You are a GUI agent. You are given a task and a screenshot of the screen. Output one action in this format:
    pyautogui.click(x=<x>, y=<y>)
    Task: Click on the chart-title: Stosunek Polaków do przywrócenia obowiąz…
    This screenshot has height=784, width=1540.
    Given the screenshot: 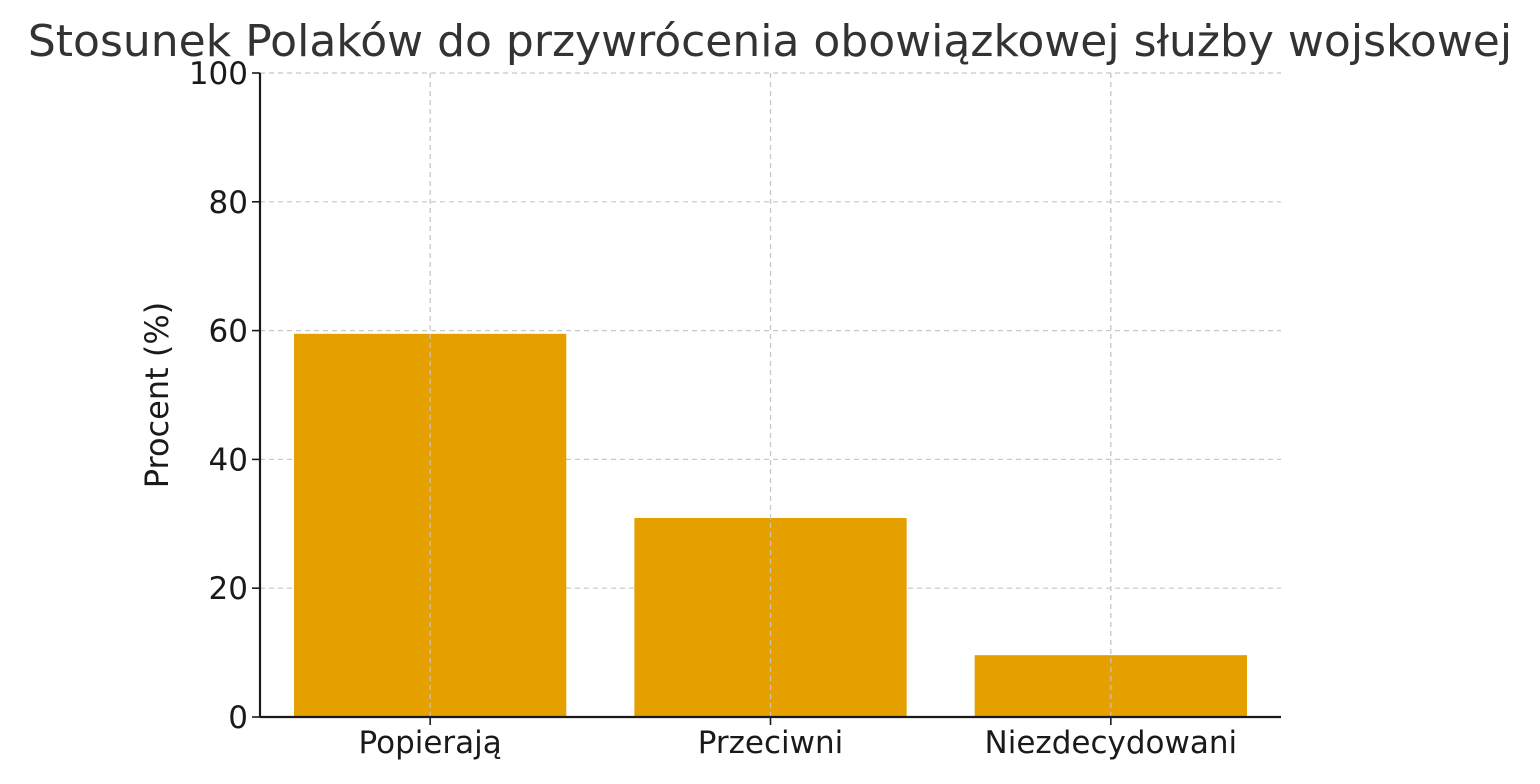 What is the action you would take?
    pyautogui.click(x=770, y=41)
    